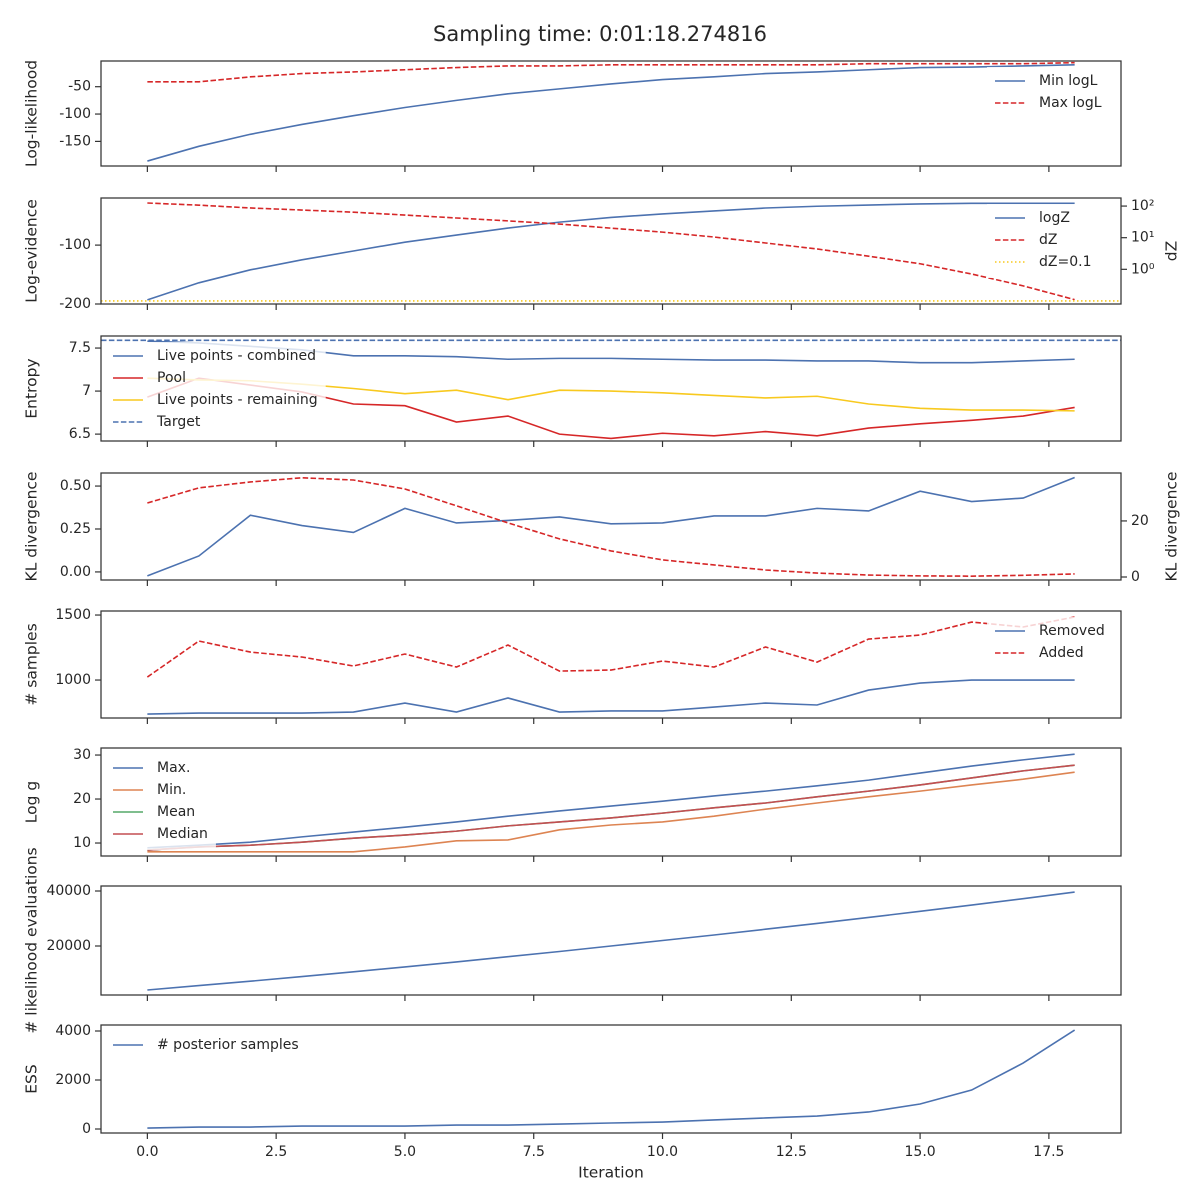 Image resolution: width=1200 pixels, height=1200 pixels. Describe the element at coordinates (32, 113) in the screenshot. I see `y-axis-label: Log-likelihood` at that location.